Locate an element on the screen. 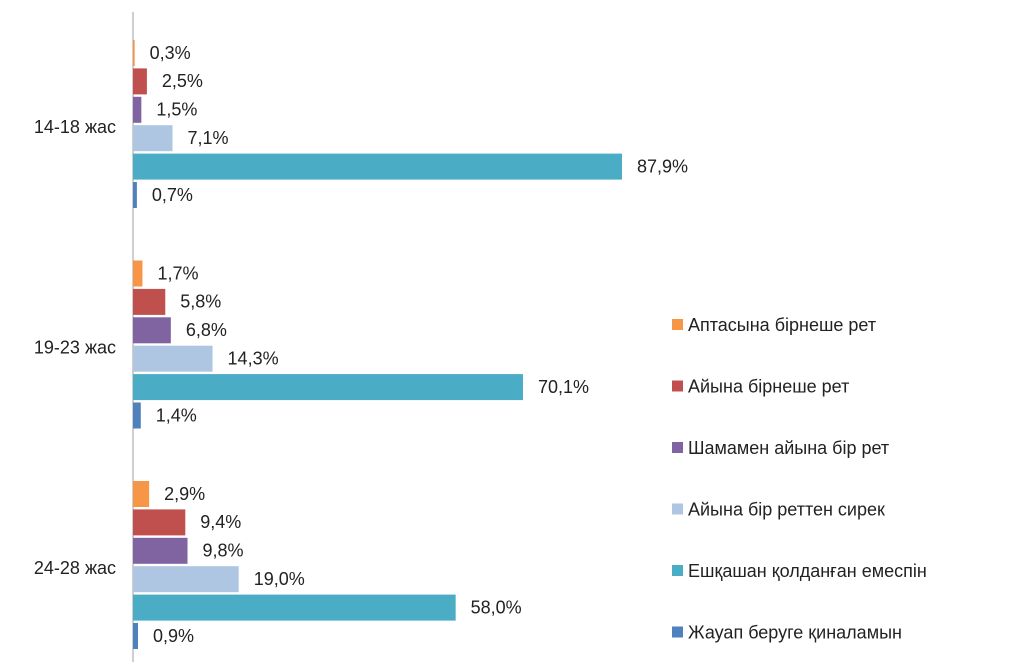 The height and width of the screenshot is (668, 1025). value-label: 1,7% is located at coordinates (177, 273).